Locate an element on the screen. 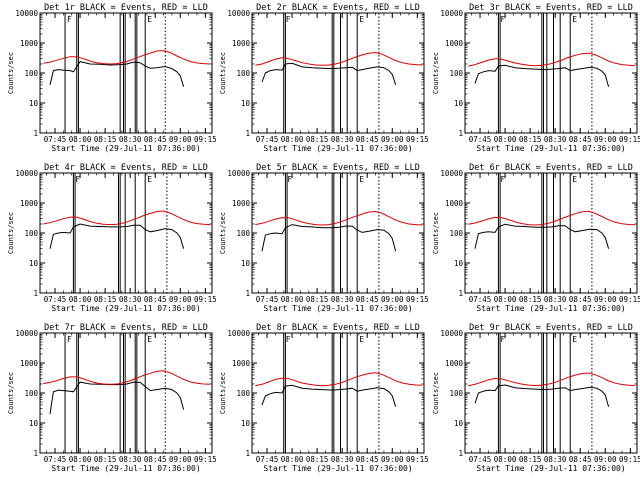  chart-title: Det 9r BLACK = Events, RED = LLD is located at coordinates (551, 328).